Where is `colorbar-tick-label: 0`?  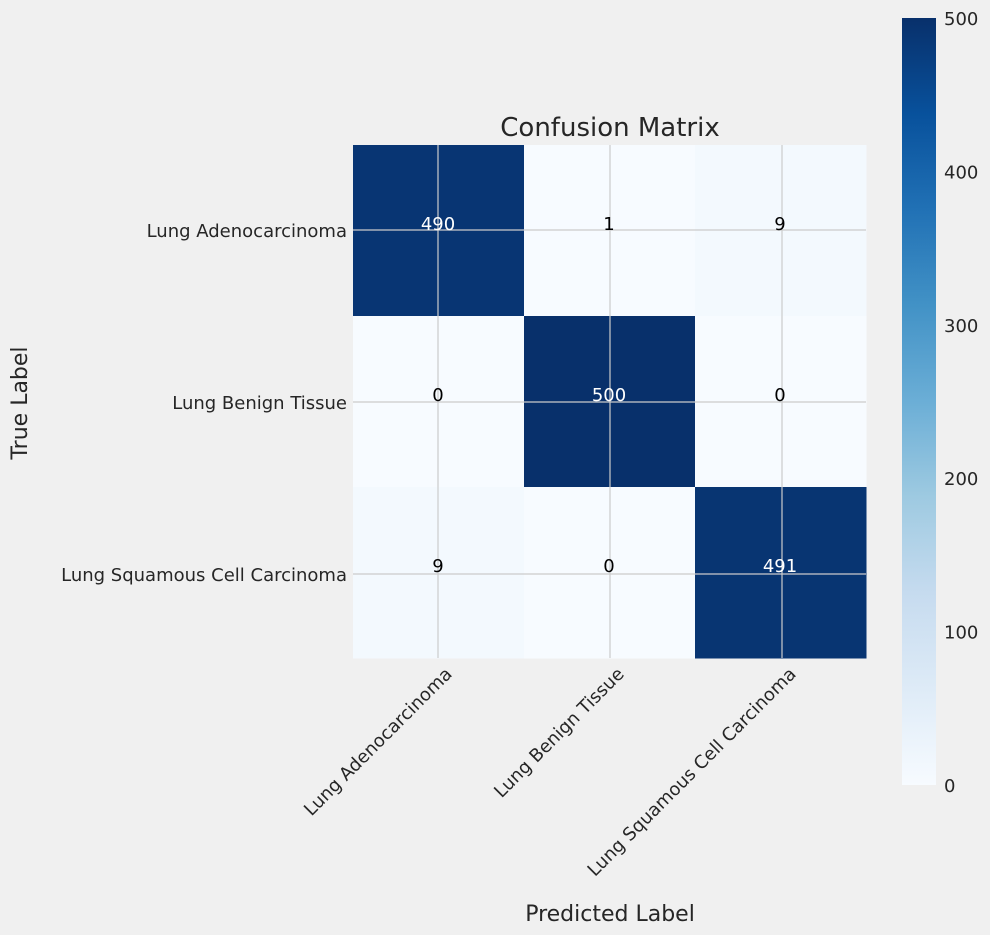
colorbar-tick-label: 0 is located at coordinates (949, 786).